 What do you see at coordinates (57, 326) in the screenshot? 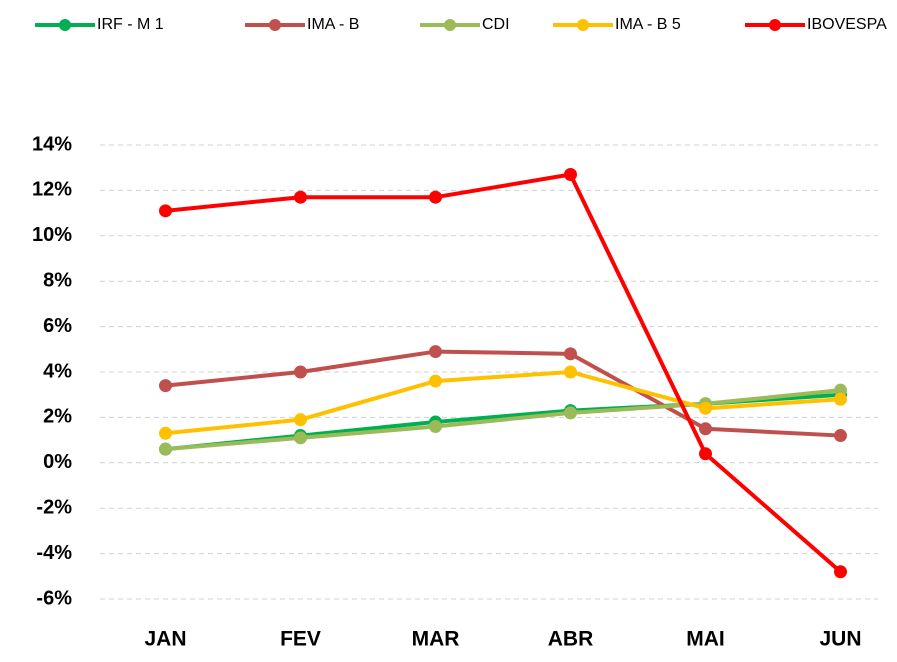
I see `y-tick-label: 6%` at bounding box center [57, 326].